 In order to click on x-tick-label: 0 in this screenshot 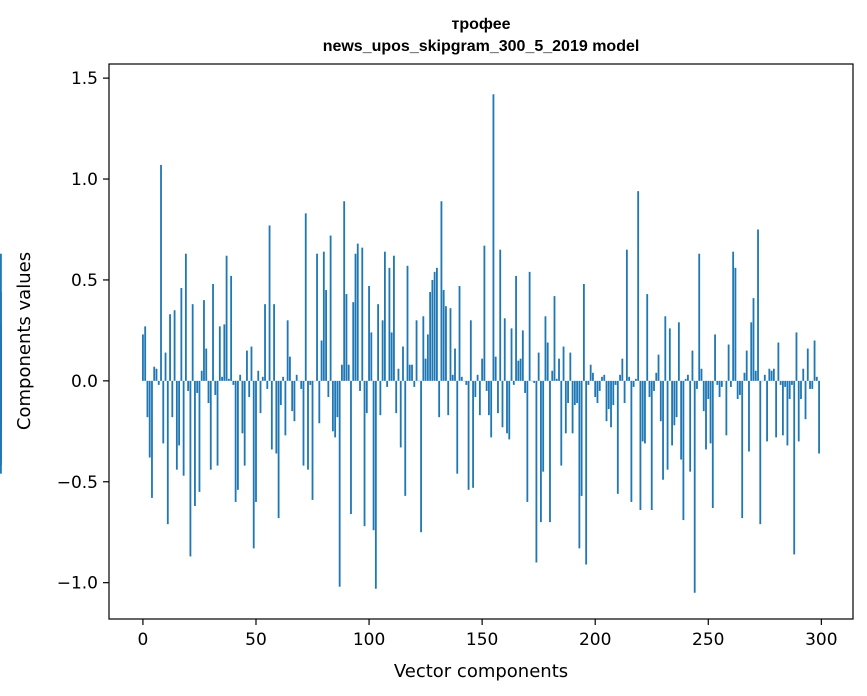, I will do `click(143, 640)`.